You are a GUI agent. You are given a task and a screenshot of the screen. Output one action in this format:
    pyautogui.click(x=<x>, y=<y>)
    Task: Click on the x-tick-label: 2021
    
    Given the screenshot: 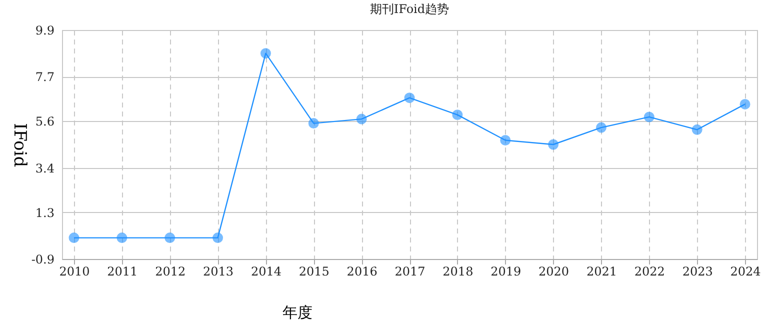 What is the action you would take?
    pyautogui.click(x=601, y=271)
    